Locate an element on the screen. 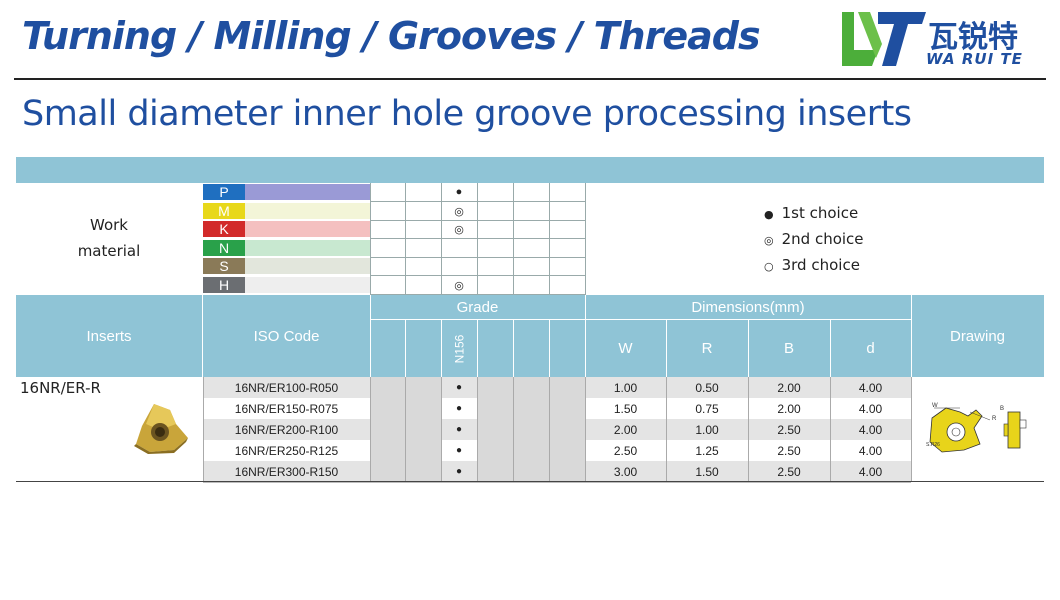 Image resolution: width=1060 pixels, height=600 pixels. material-bar-n is located at coordinates (307, 248).